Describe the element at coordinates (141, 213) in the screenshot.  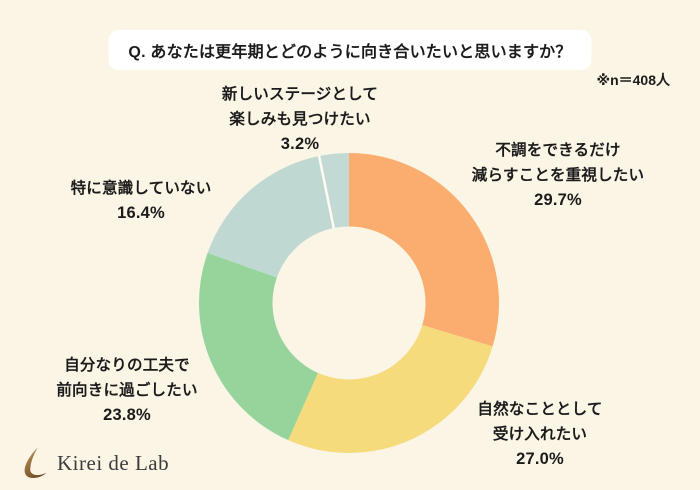
I see `label-pct: 16.4%` at that location.